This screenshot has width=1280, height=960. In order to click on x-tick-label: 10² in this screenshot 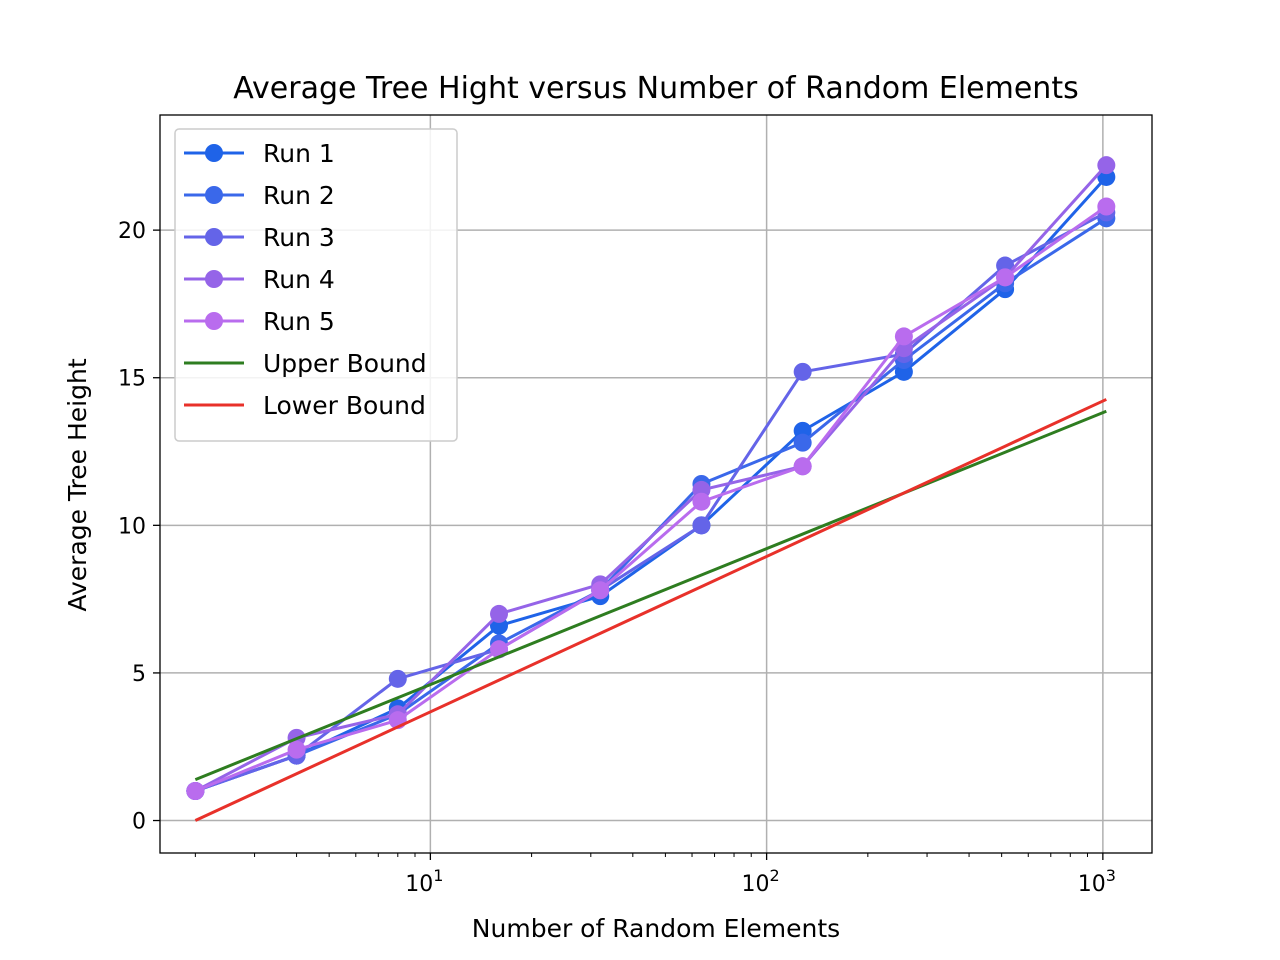, I will do `click(761, 881)`.